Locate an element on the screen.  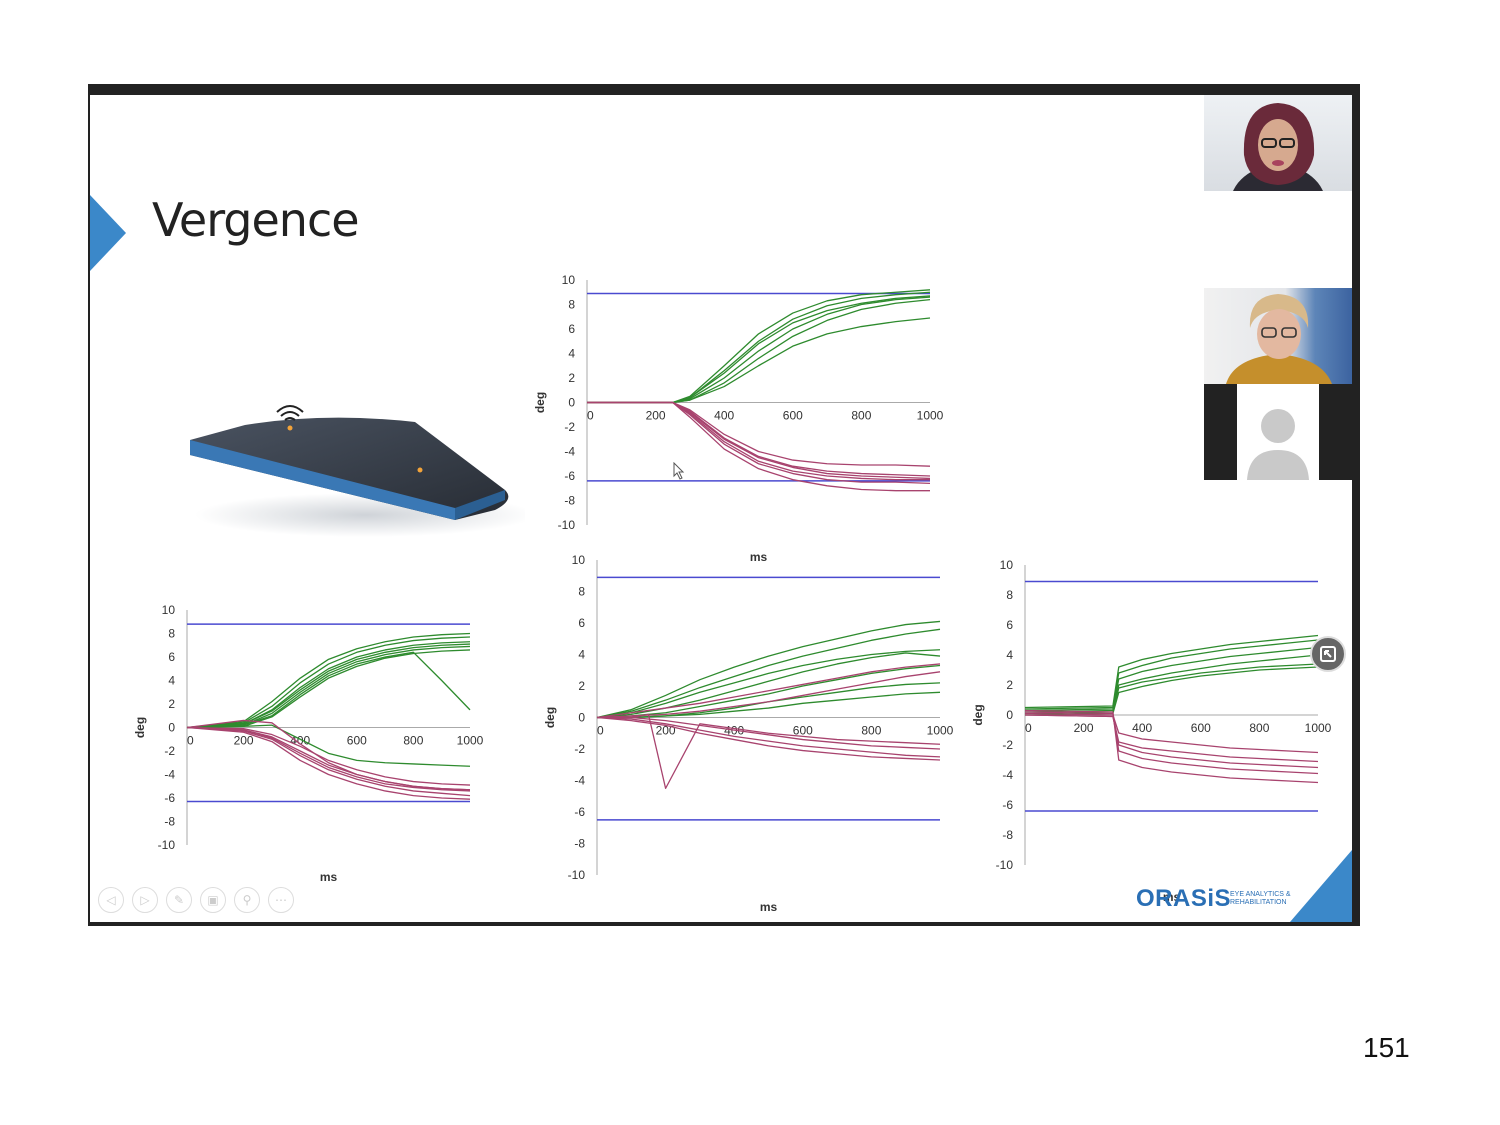
zoom-button: ⚲ is located at coordinates (247, 900).